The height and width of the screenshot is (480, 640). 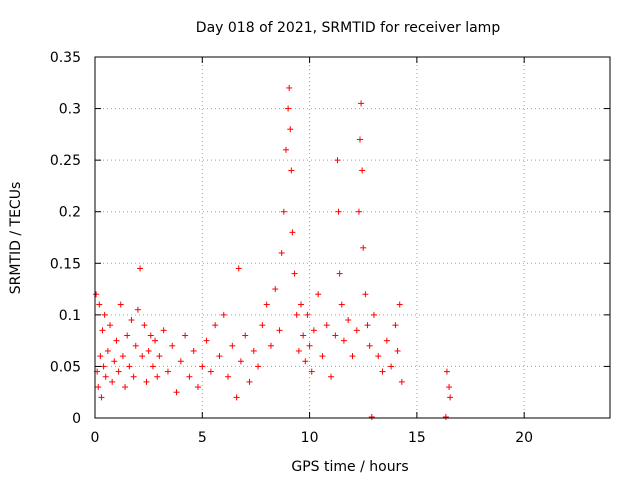 I want to click on y-tick-label: 0.35, so click(x=65, y=58).